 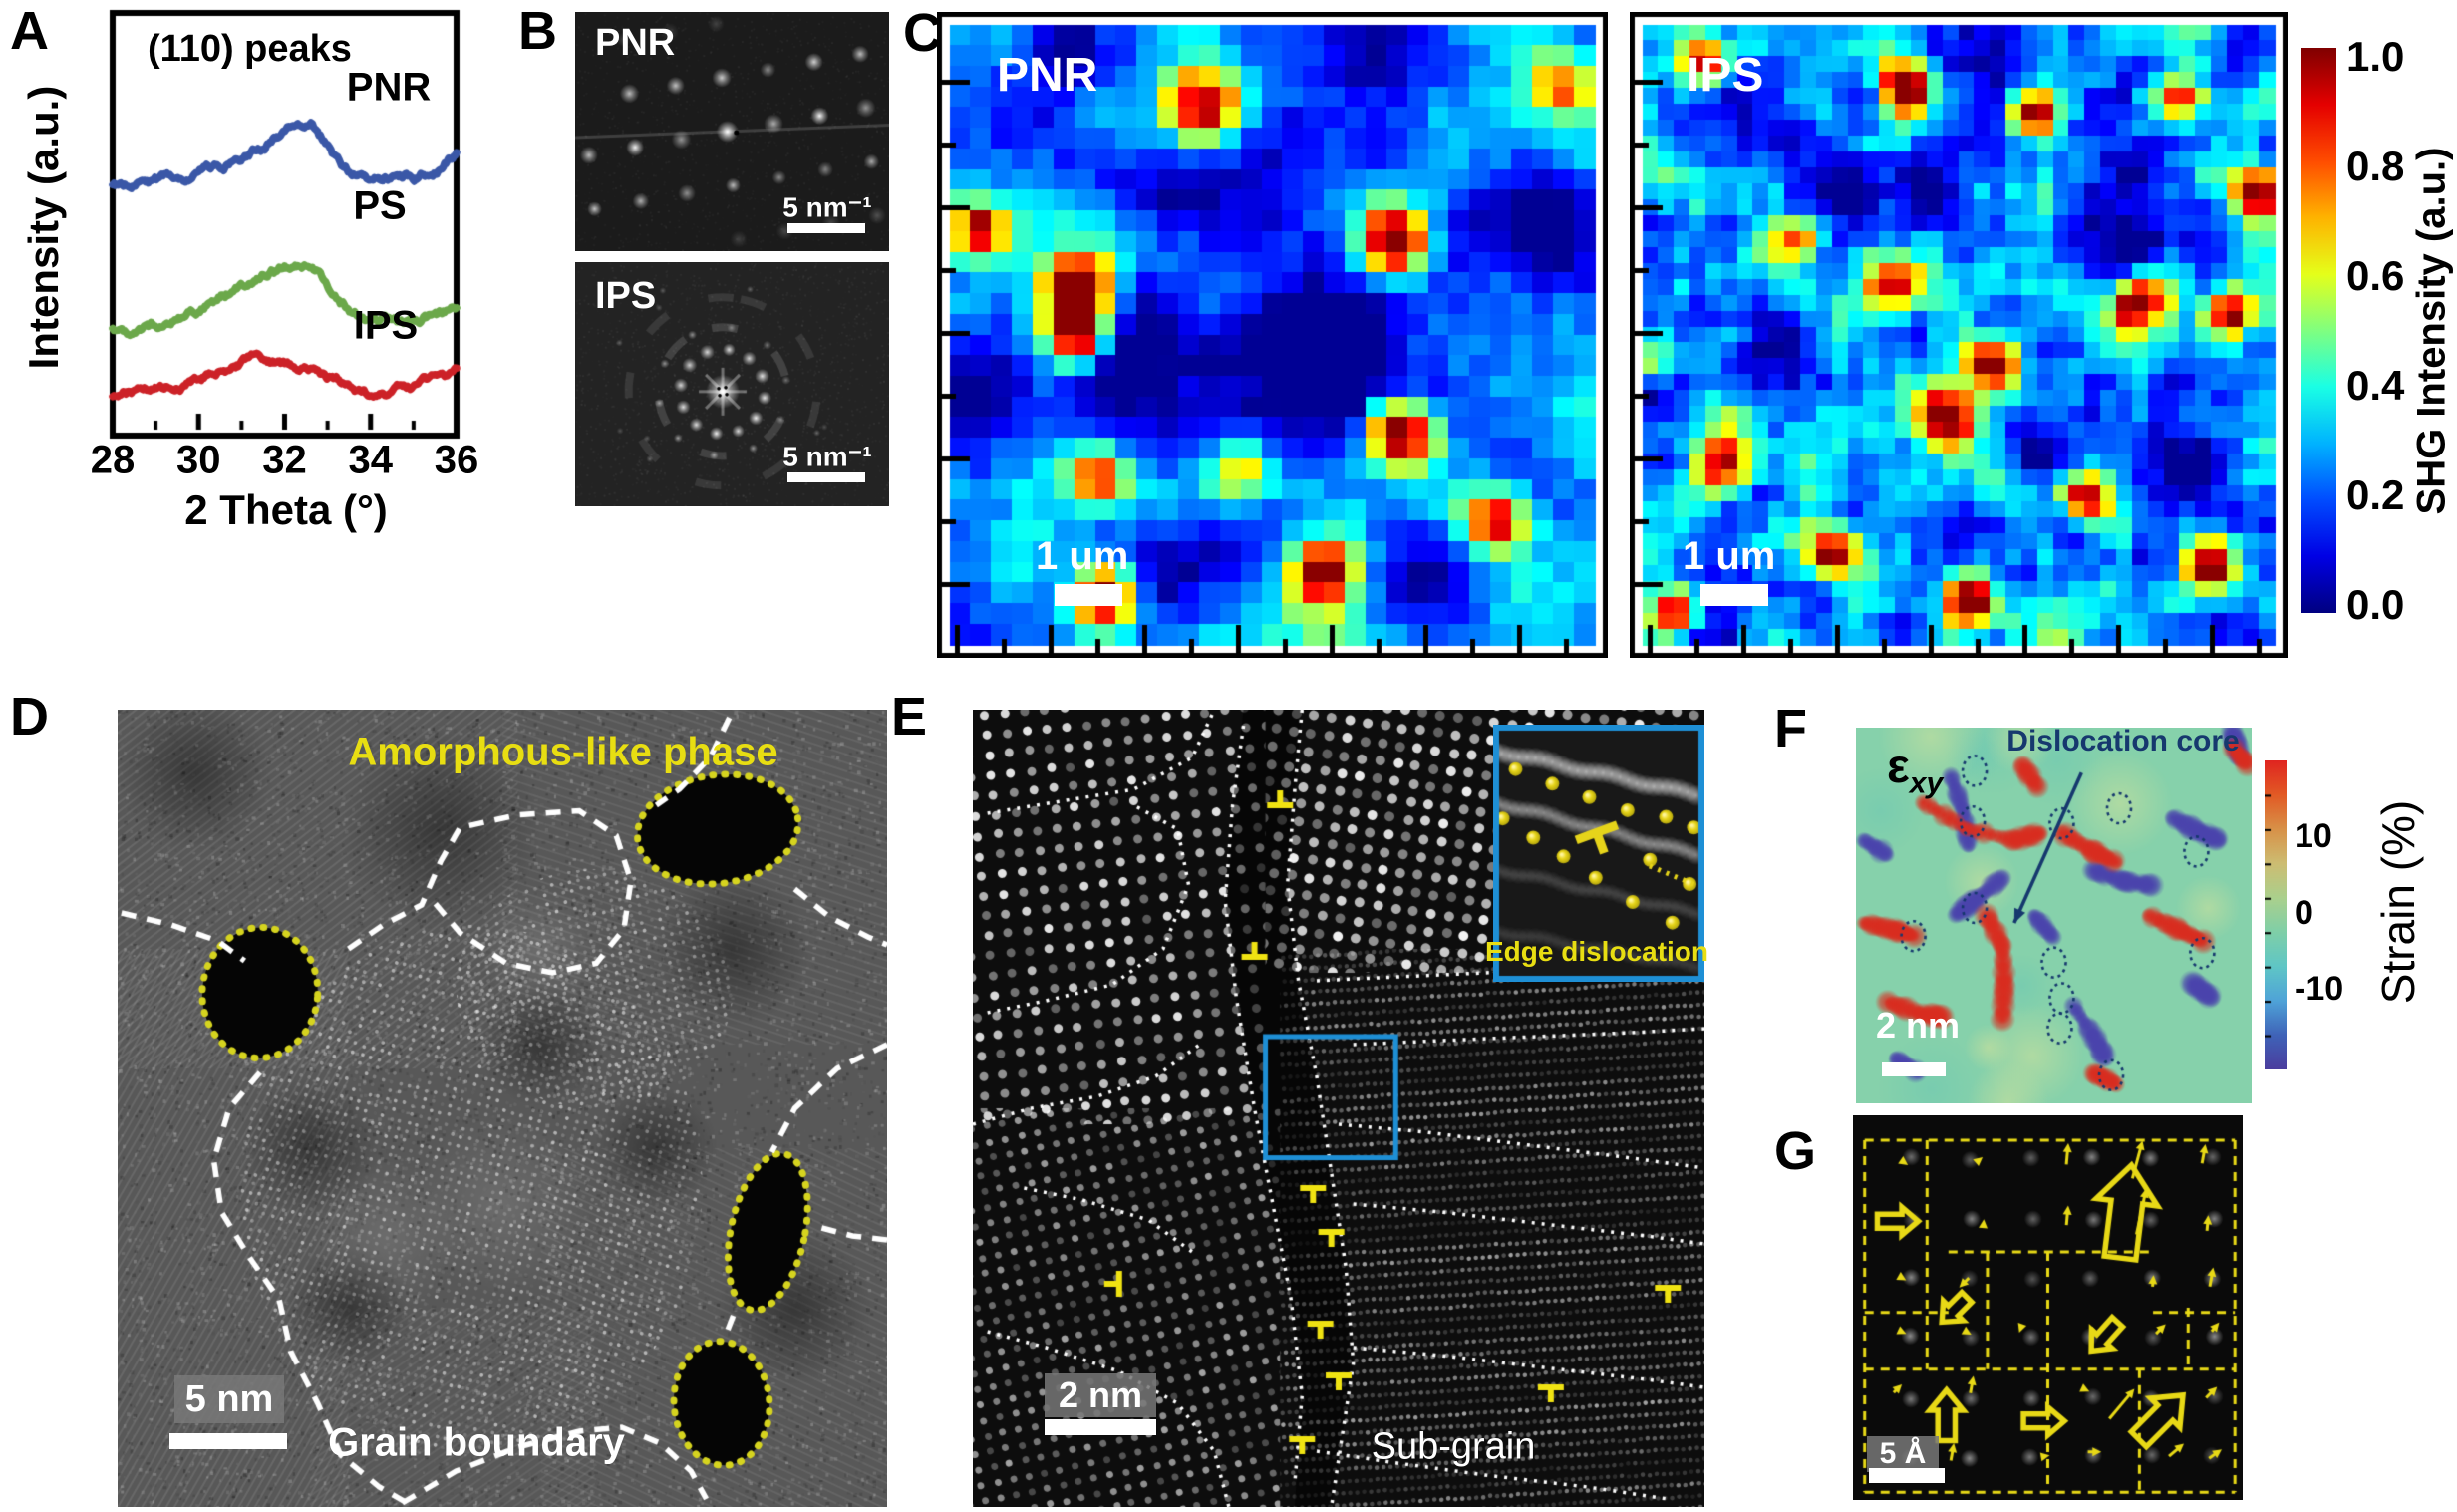 I want to click on fft-pnr-scale-text: 5 nm⁻¹, so click(x=827, y=207).